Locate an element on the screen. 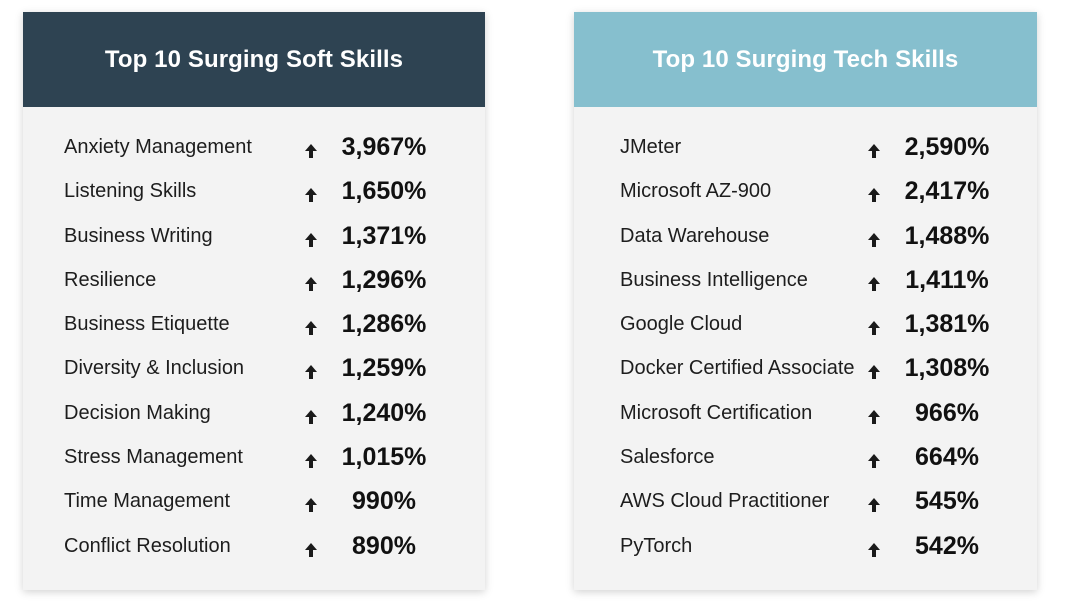 Image resolution: width=1065 pixels, height=614 pixels. soft-skills-header: Top 10 Surging Soft Skills is located at coordinates (254, 59).